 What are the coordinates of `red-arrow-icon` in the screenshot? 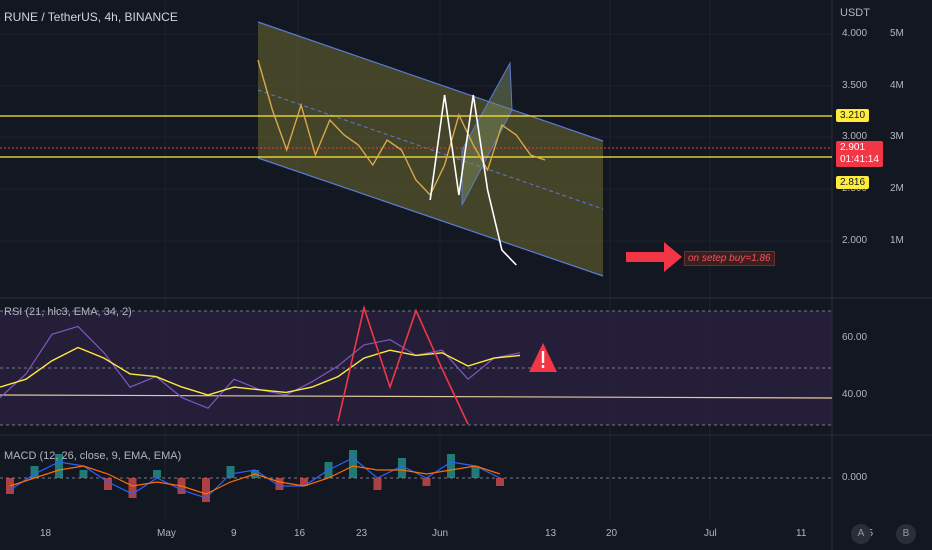 It's located at (654, 257).